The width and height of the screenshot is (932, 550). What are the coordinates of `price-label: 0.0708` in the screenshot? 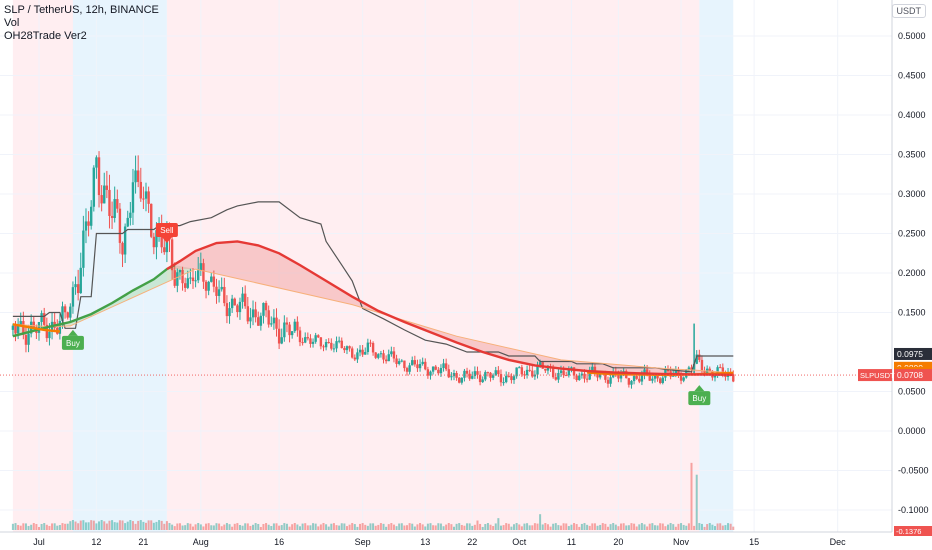 It's located at (910, 375).